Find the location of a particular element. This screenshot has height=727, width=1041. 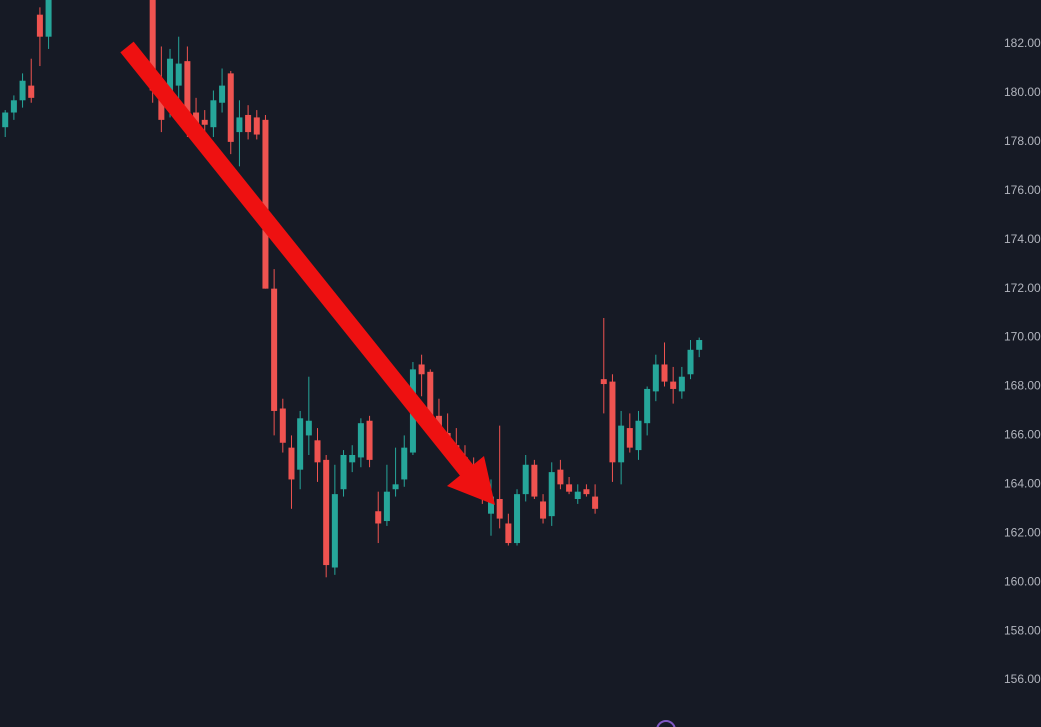

marker-icon is located at coordinates (666, 723).